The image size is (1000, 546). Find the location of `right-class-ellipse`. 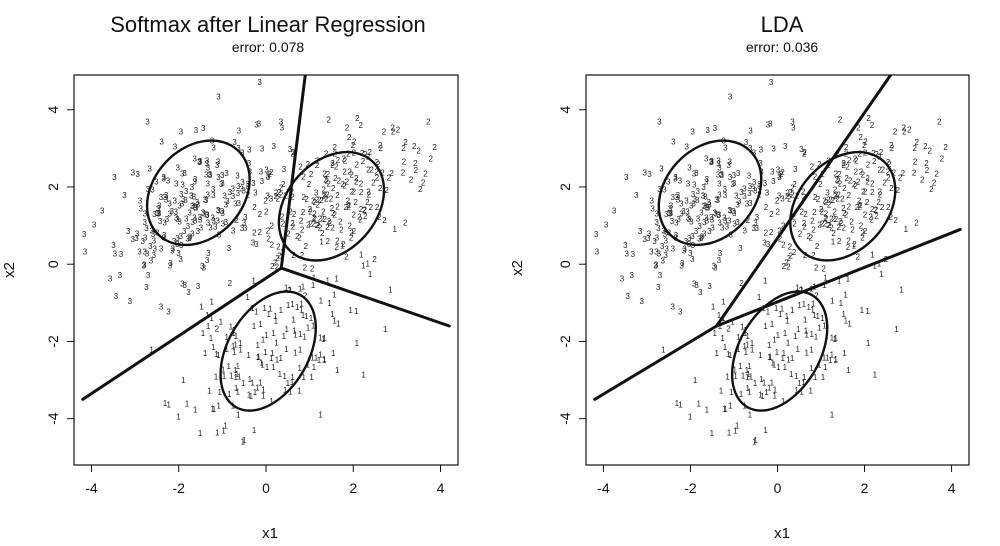

right-class-ellipse is located at coordinates (779, 351).